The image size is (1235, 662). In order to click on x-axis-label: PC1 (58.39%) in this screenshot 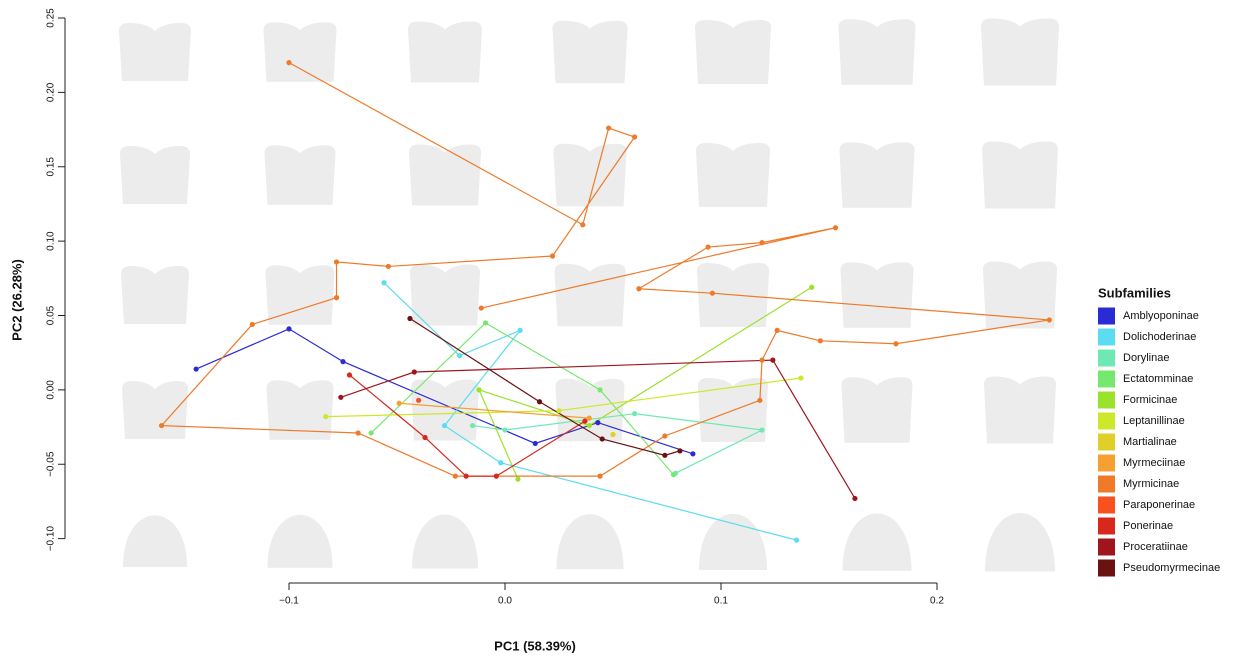, I will do `click(535, 645)`.